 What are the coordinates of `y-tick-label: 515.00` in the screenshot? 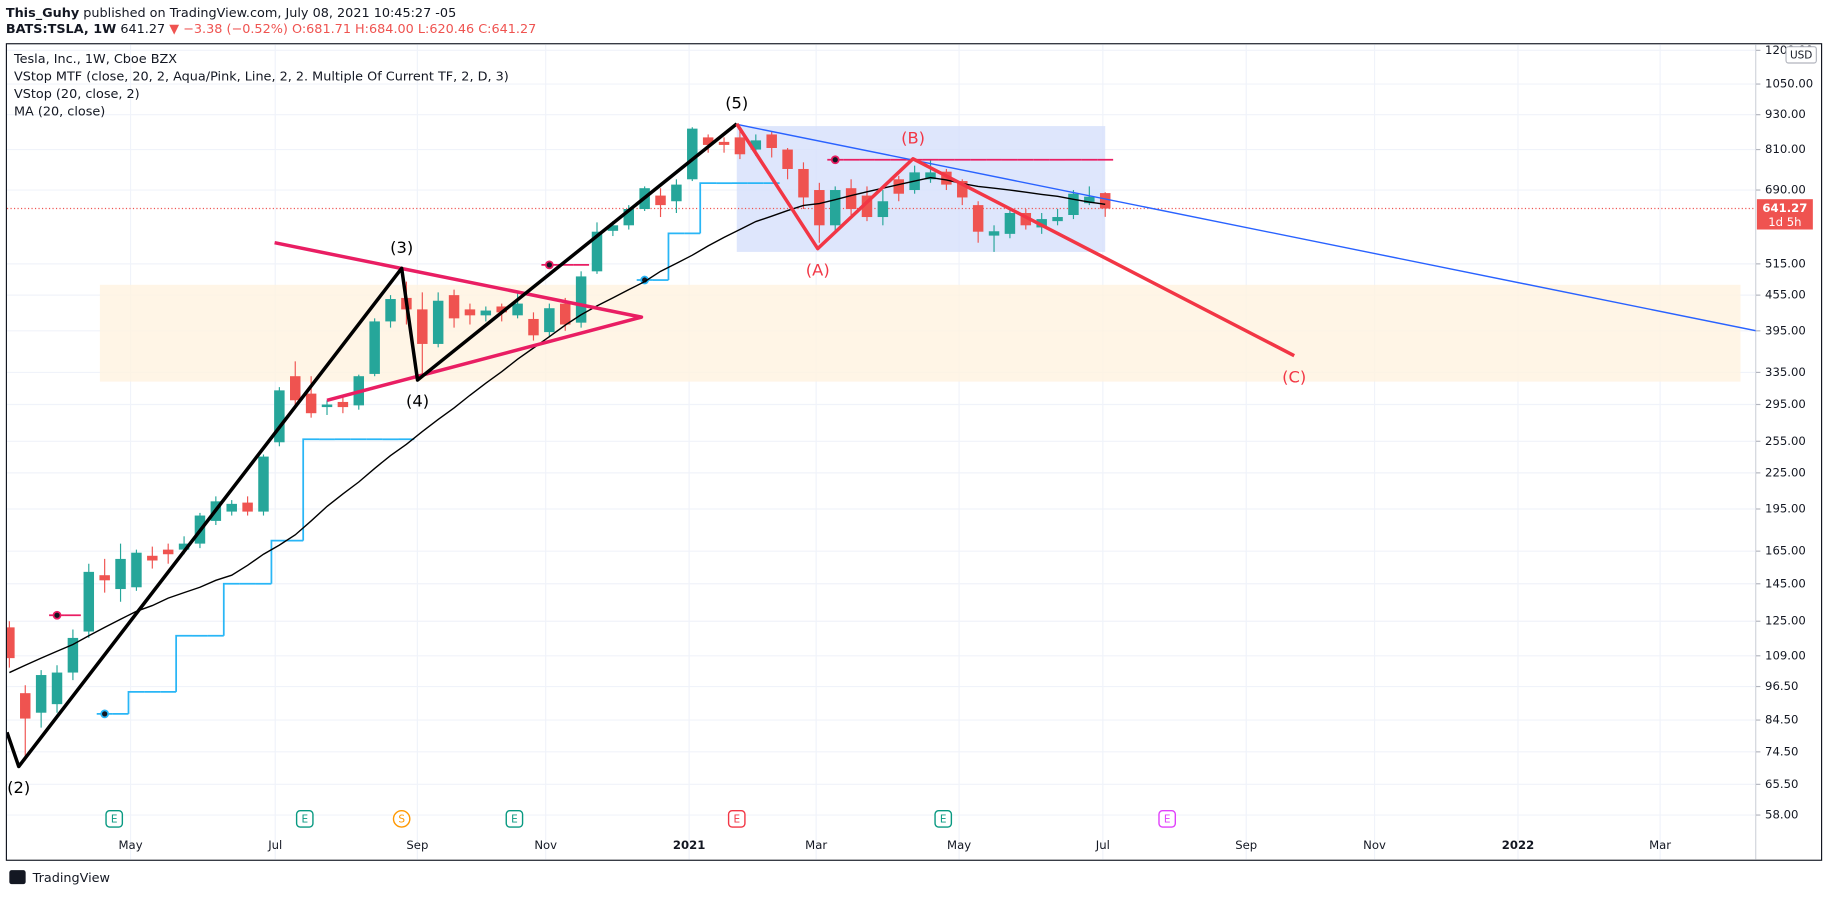 It's located at (1785, 263).